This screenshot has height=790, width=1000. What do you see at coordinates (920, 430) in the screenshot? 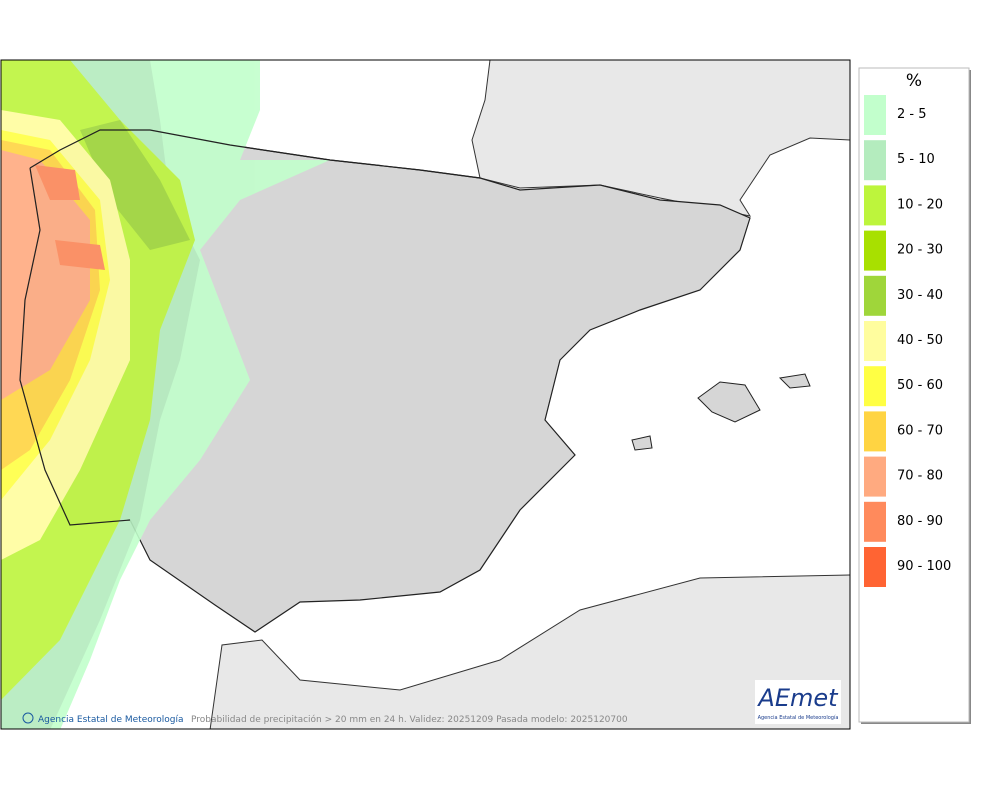
I see `legend-label: 60 - 70` at bounding box center [920, 430].